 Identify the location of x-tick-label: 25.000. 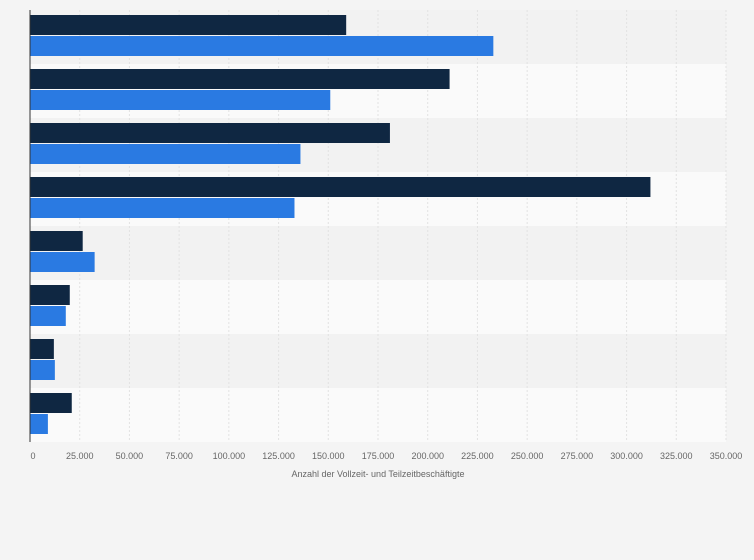
(80, 456).